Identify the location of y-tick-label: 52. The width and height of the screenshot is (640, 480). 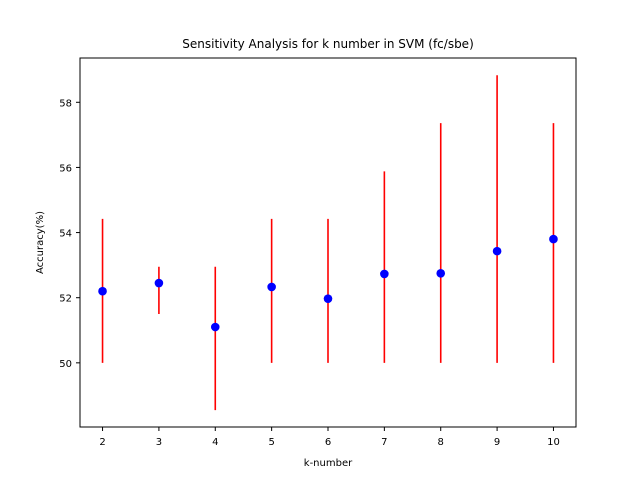
(65, 299).